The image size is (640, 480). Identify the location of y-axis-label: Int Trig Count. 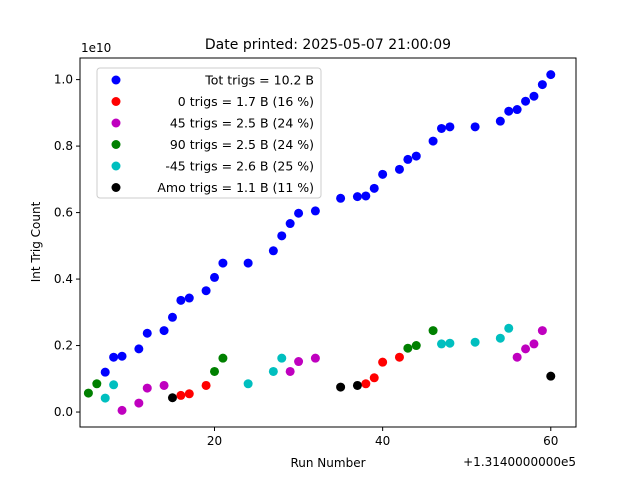
(36, 241).